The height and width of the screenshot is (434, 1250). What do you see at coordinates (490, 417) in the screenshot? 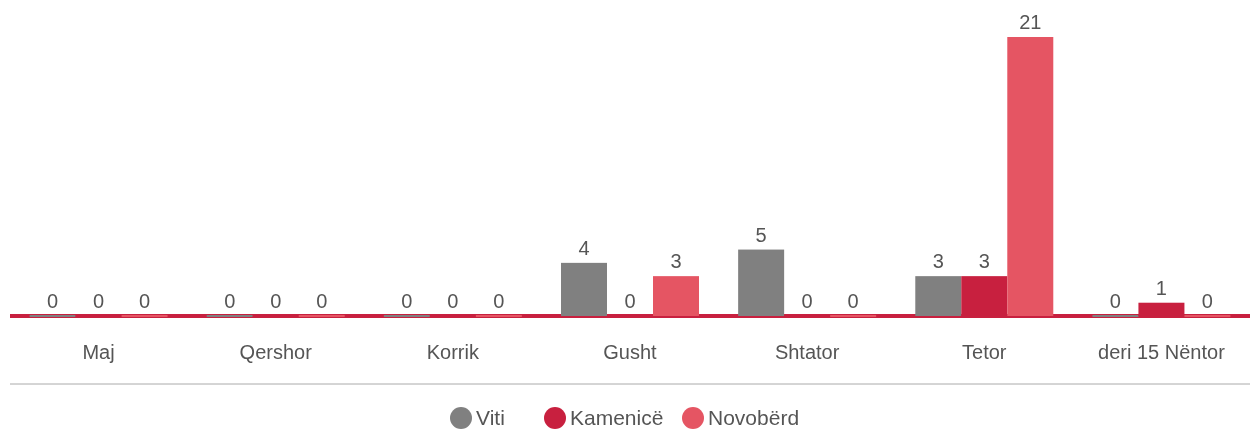
I see `legend-label: Viti` at bounding box center [490, 417].